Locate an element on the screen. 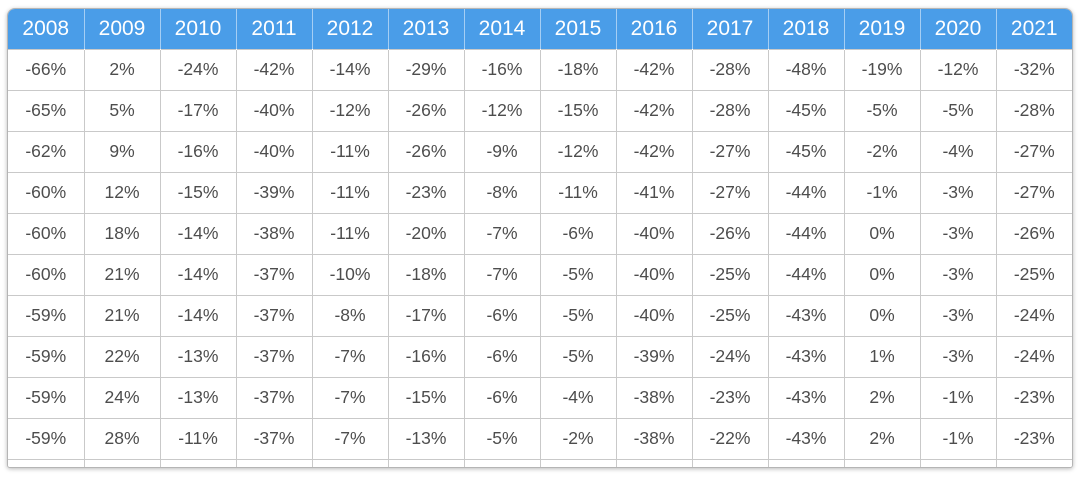 The image size is (1080, 482). year-column-header: 2011 is located at coordinates (274, 29).